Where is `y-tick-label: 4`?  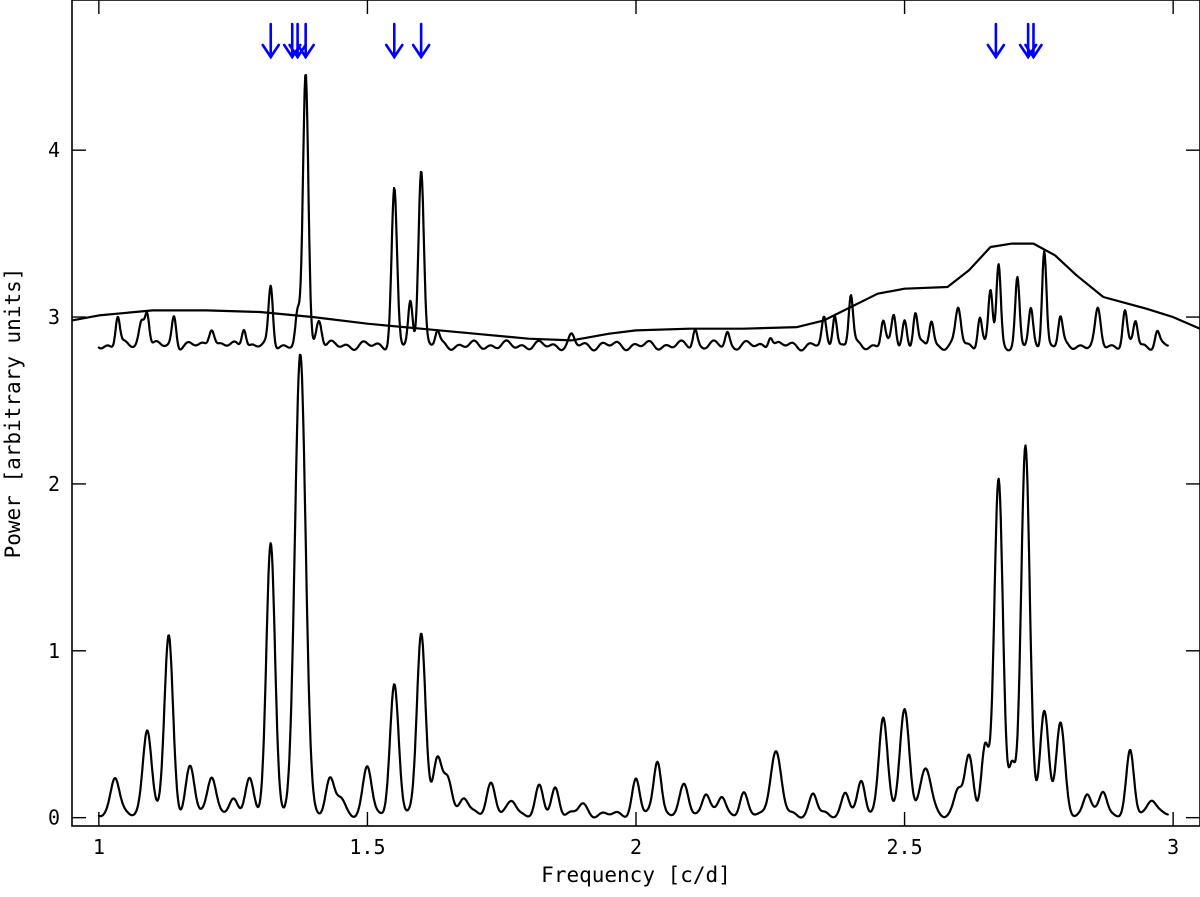
y-tick-label: 4 is located at coordinates (54, 150).